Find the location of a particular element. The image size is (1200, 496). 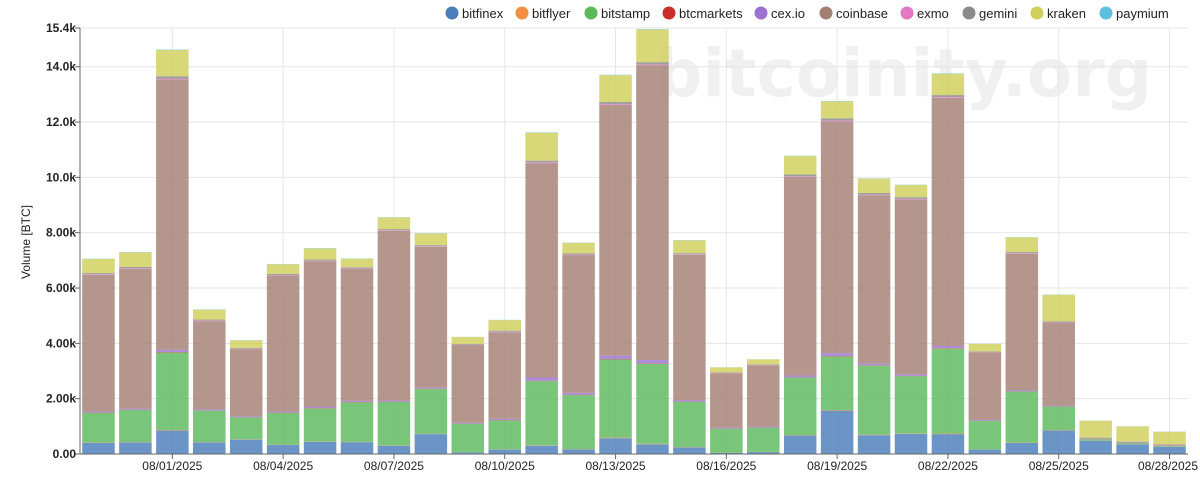

legend-item-coinbase: coinbase is located at coordinates (854, 13).